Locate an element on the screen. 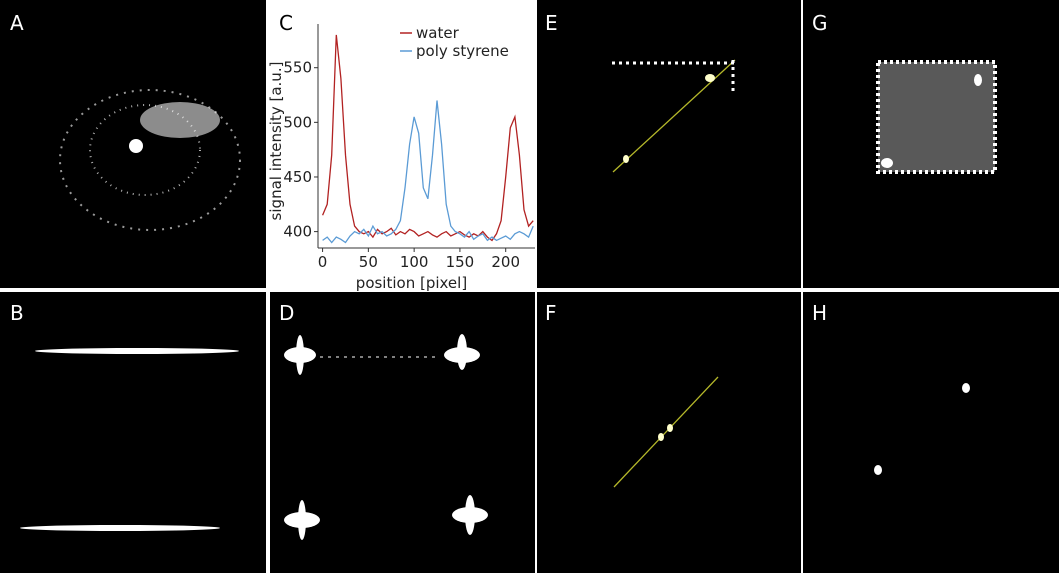 The image size is (1059, 573). y-tick-label: 450 is located at coordinates (297, 177).